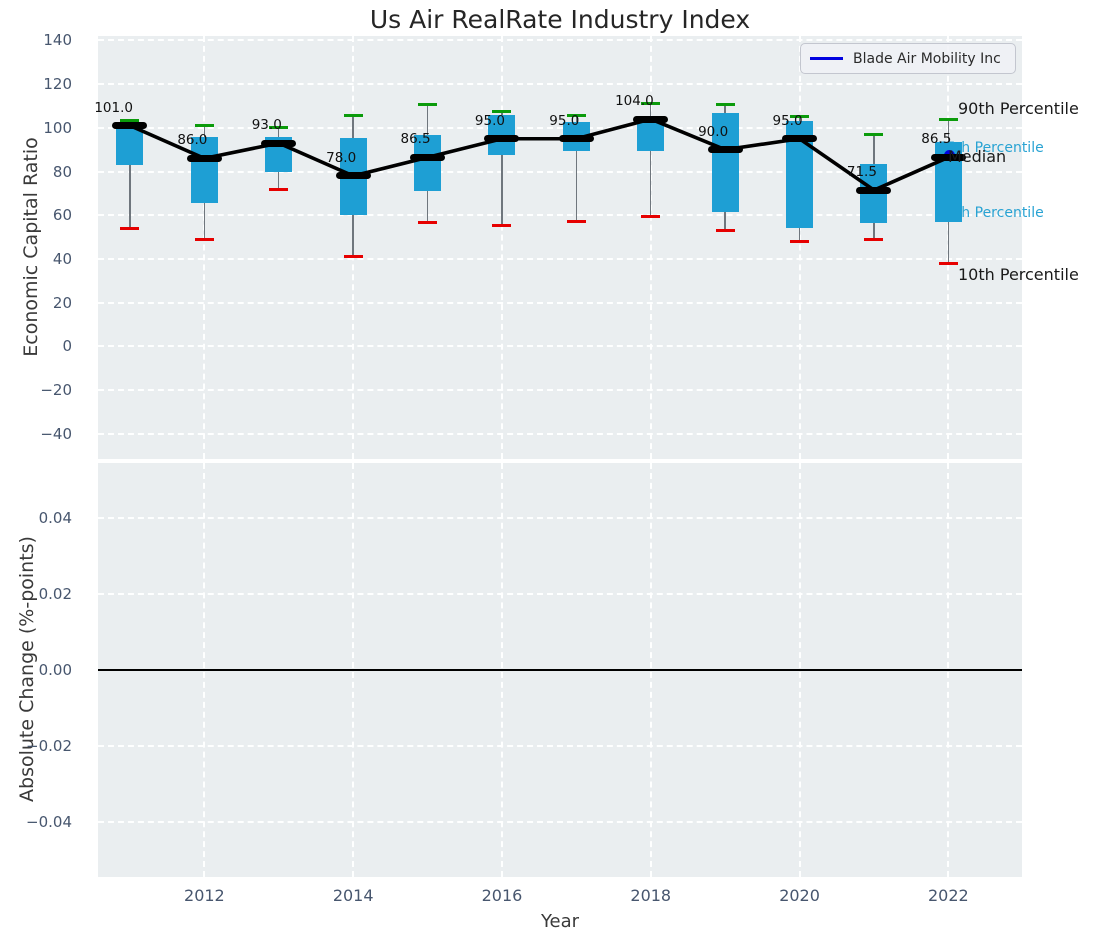  What do you see at coordinates (56, 433) in the screenshot?
I see `y-tick-label: −40` at bounding box center [56, 433].